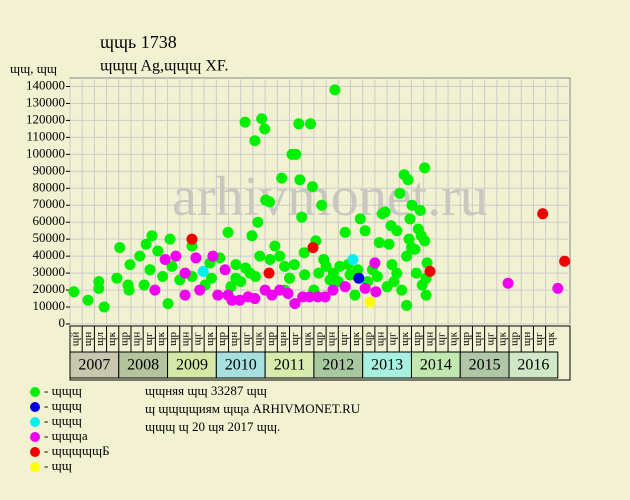  I want to click on y-unit: ɰɰ, ɰɰ, so click(33, 68).